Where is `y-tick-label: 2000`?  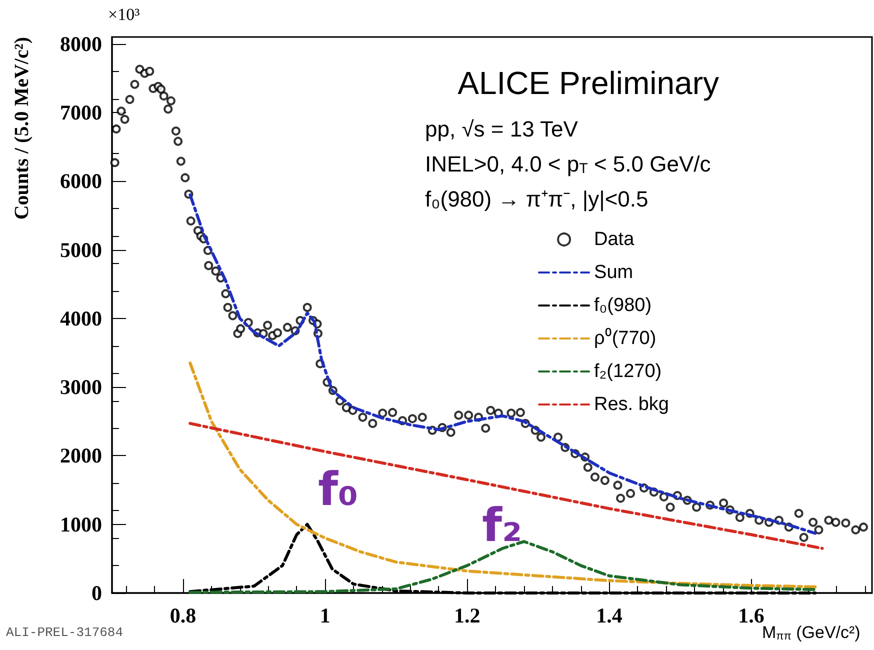
y-tick-label: 2000 is located at coordinates (81, 456).